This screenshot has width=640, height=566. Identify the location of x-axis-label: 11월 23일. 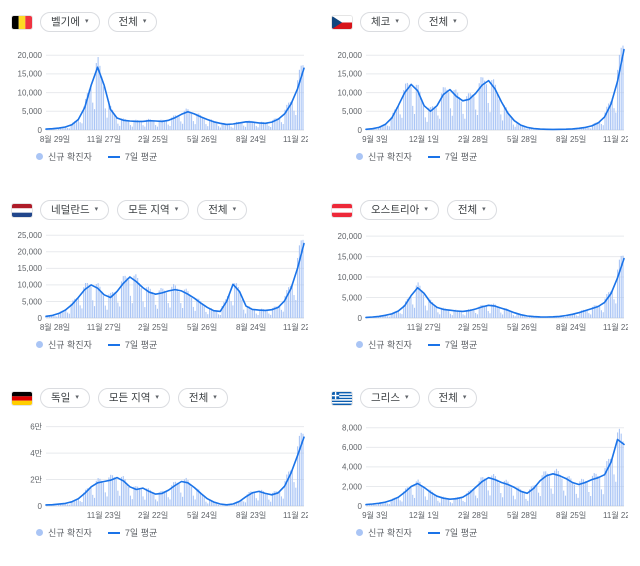
(104, 515).